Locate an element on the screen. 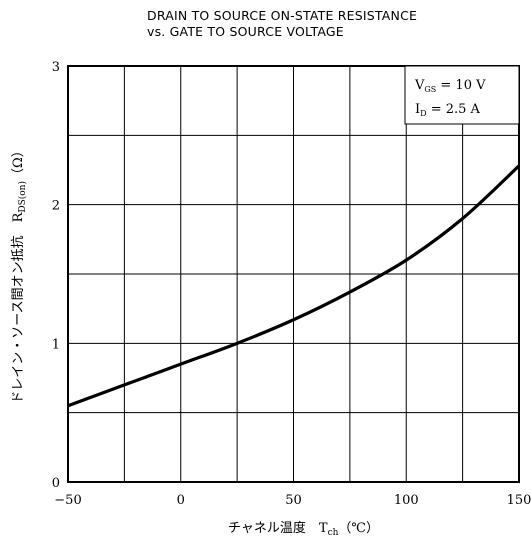 The image size is (531, 543). x-tick-label: 150 is located at coordinates (519, 500).